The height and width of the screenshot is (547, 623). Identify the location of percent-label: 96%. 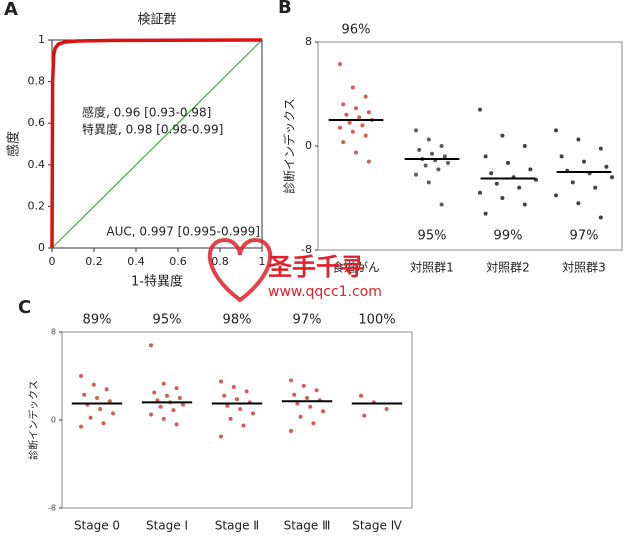
(356, 30).